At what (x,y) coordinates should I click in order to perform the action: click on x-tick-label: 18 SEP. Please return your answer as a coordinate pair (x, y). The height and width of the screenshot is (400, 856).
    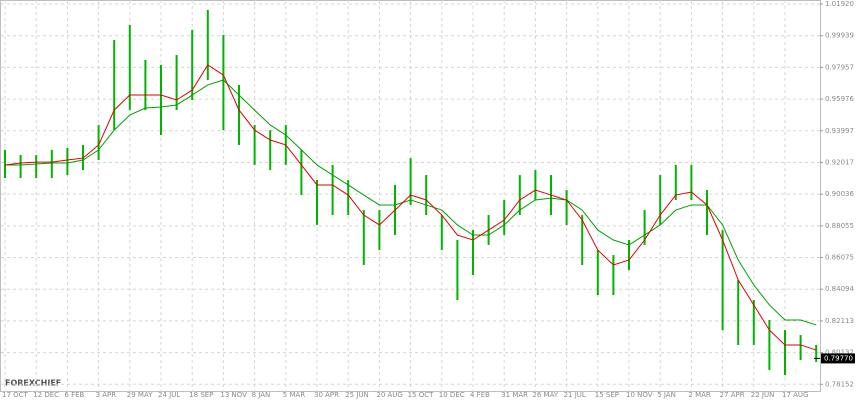
    Looking at the image, I should click on (201, 395).